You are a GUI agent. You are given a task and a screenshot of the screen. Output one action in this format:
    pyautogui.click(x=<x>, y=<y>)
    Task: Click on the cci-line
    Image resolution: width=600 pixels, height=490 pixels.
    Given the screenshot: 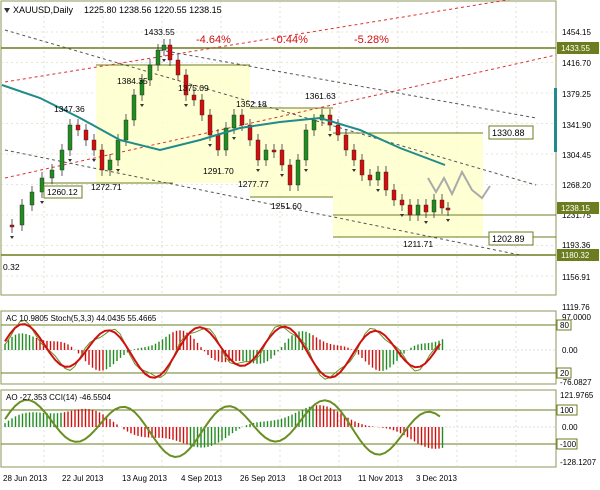 What is the action you would take?
    pyautogui.click(x=222, y=428)
    